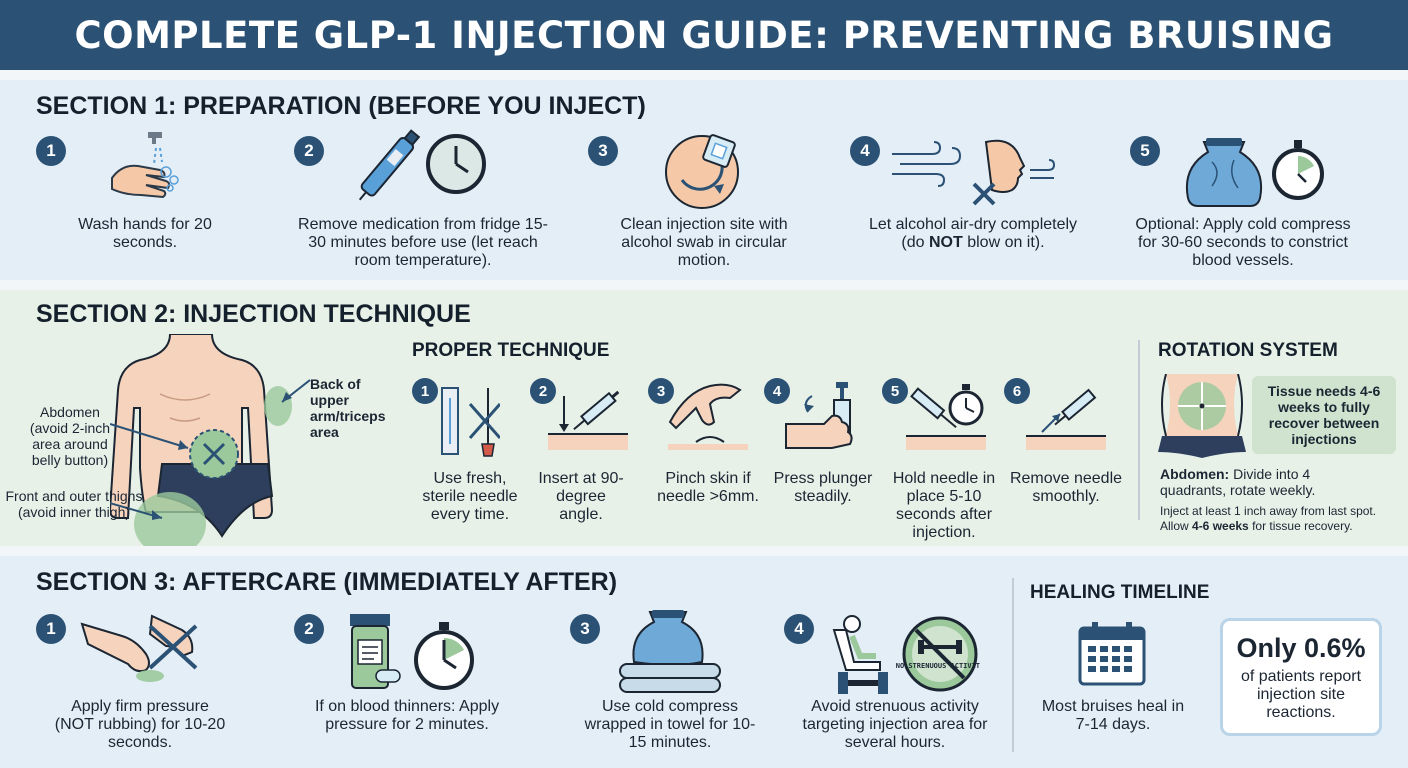 This screenshot has width=1408, height=768. I want to click on step-number: 6, so click(1017, 391).